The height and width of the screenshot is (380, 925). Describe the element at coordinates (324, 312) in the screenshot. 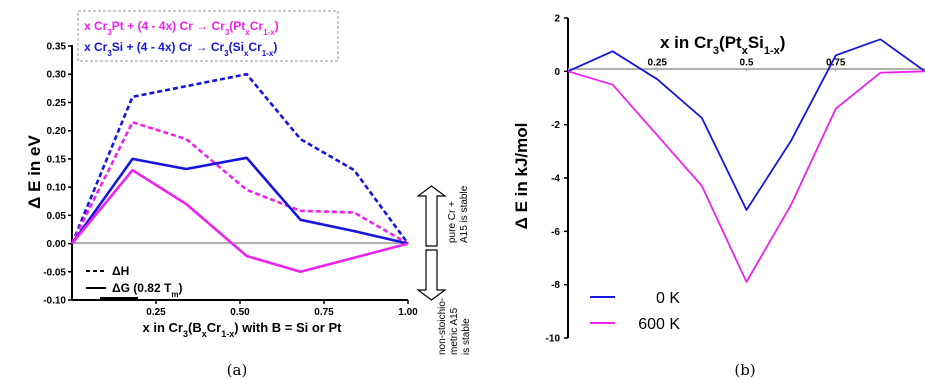

I see `panel-a-x-tick-label: 0.75` at that location.